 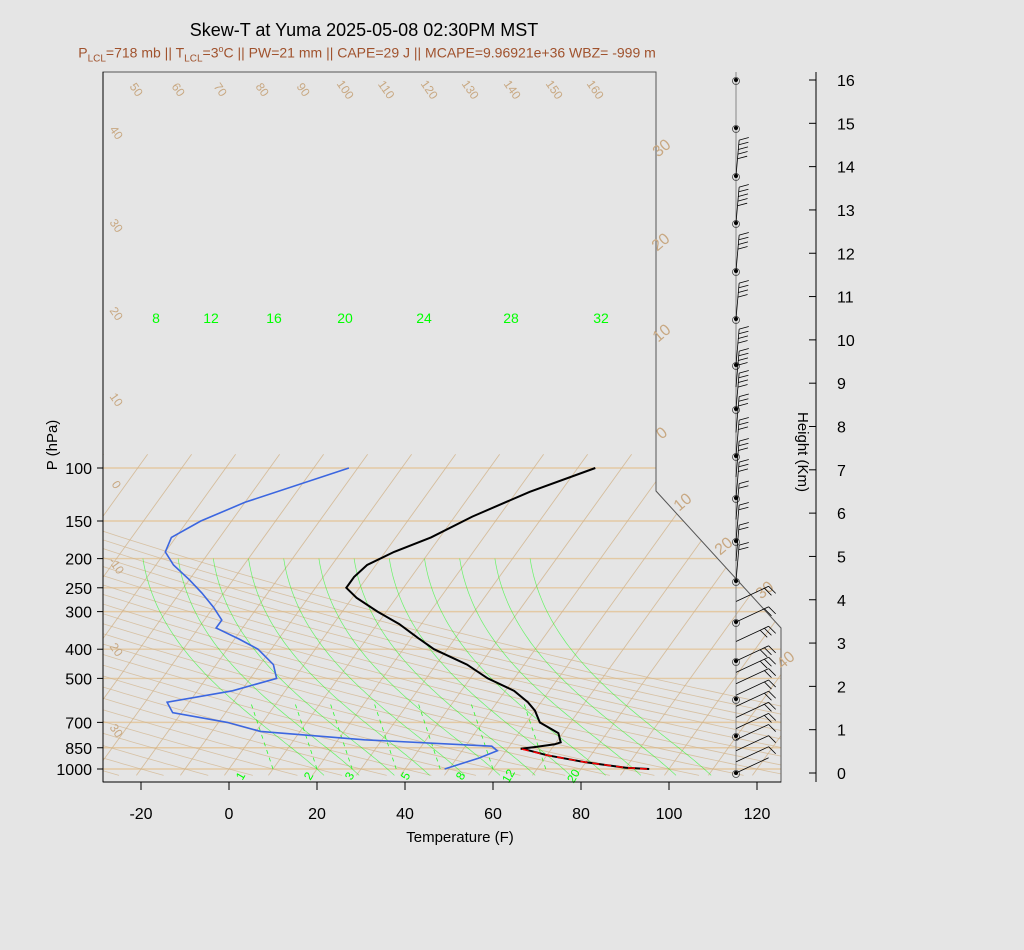 What do you see at coordinates (78, 650) in the screenshot?
I see `y-tick-label: 400` at bounding box center [78, 650].